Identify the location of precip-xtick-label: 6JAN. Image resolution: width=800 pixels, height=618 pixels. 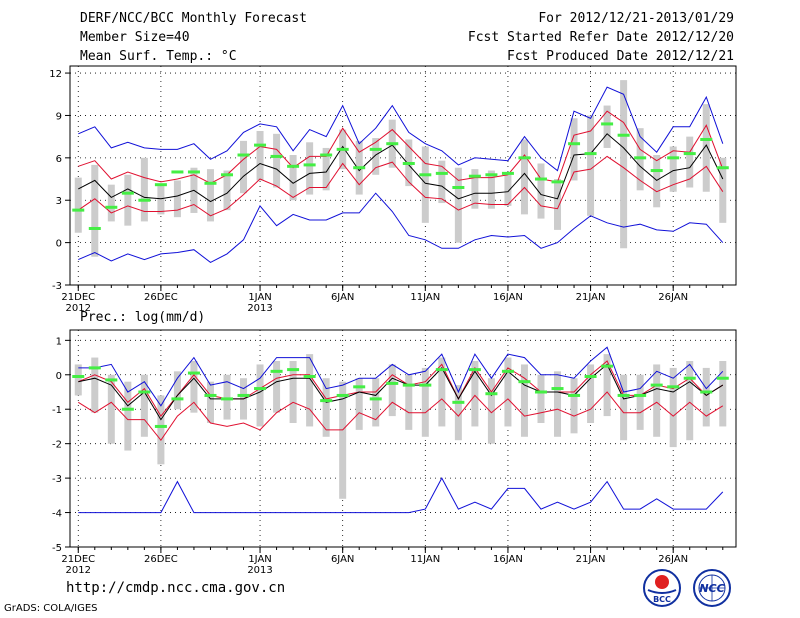
(342, 559).